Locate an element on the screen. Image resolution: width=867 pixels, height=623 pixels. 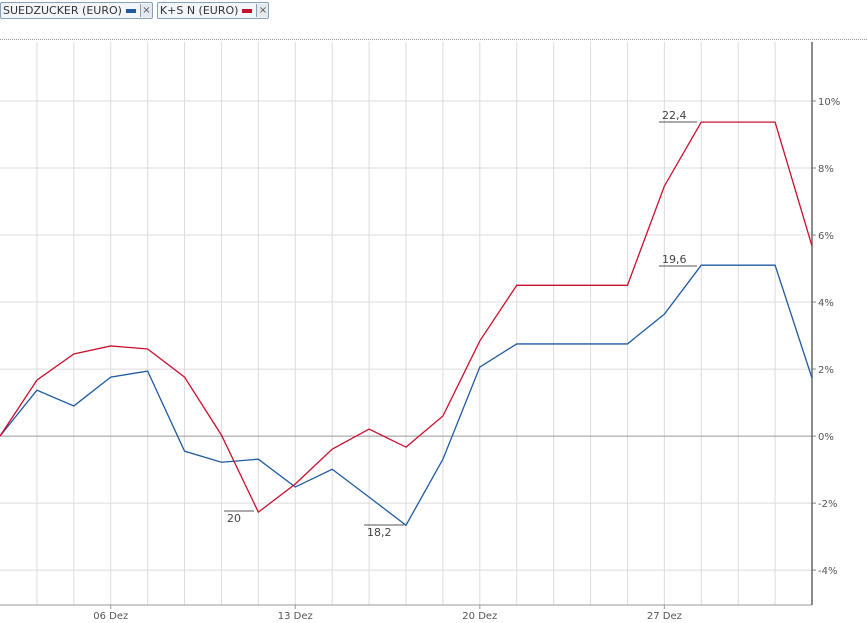
legend-item: SUEDZUCKER (EURO) × is located at coordinates (76, 10).